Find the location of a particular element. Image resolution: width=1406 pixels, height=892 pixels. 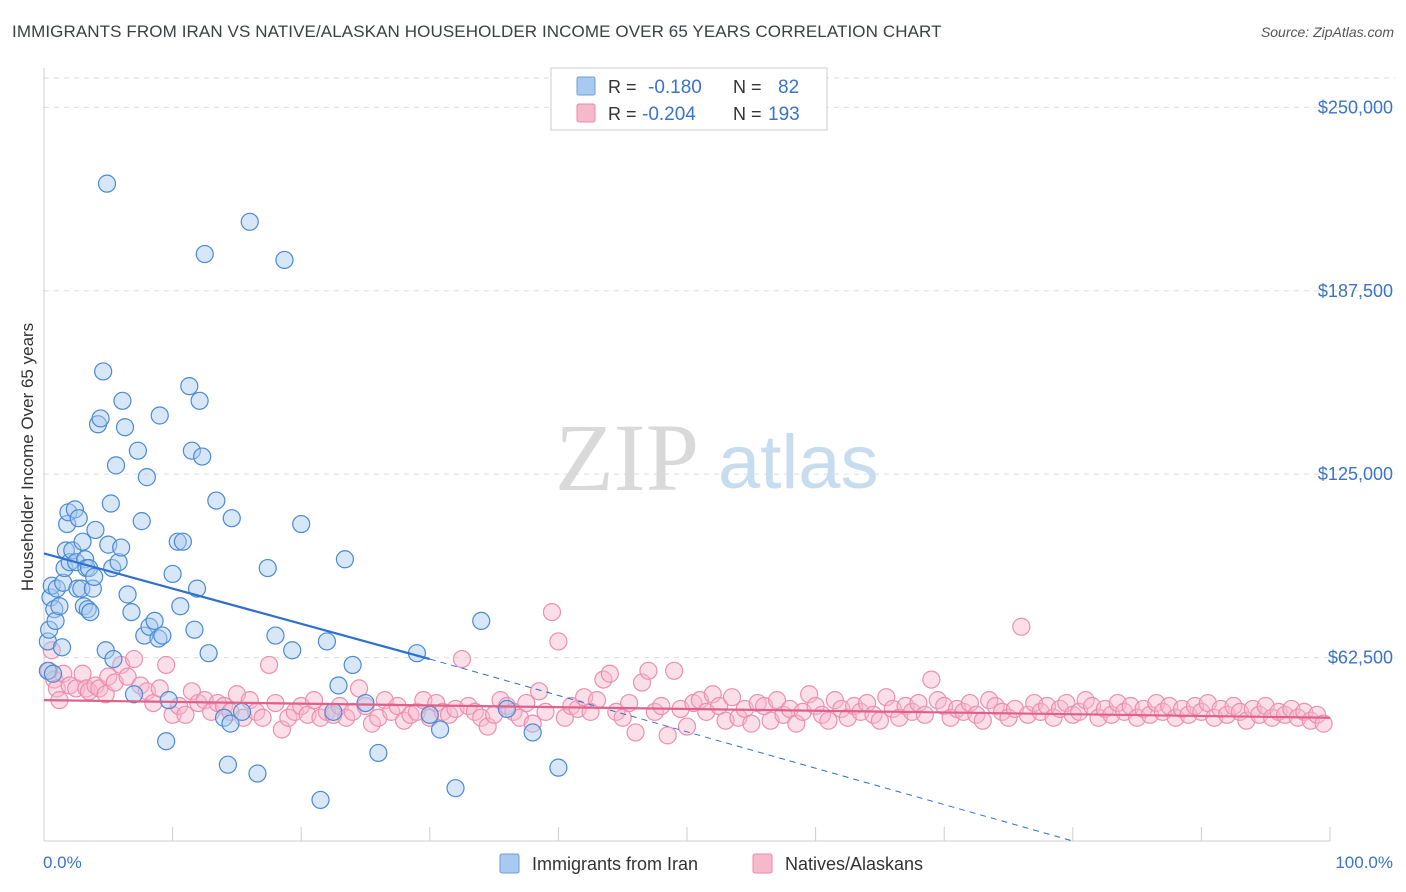

watermark-atlas: atlas is located at coordinates (798, 462).